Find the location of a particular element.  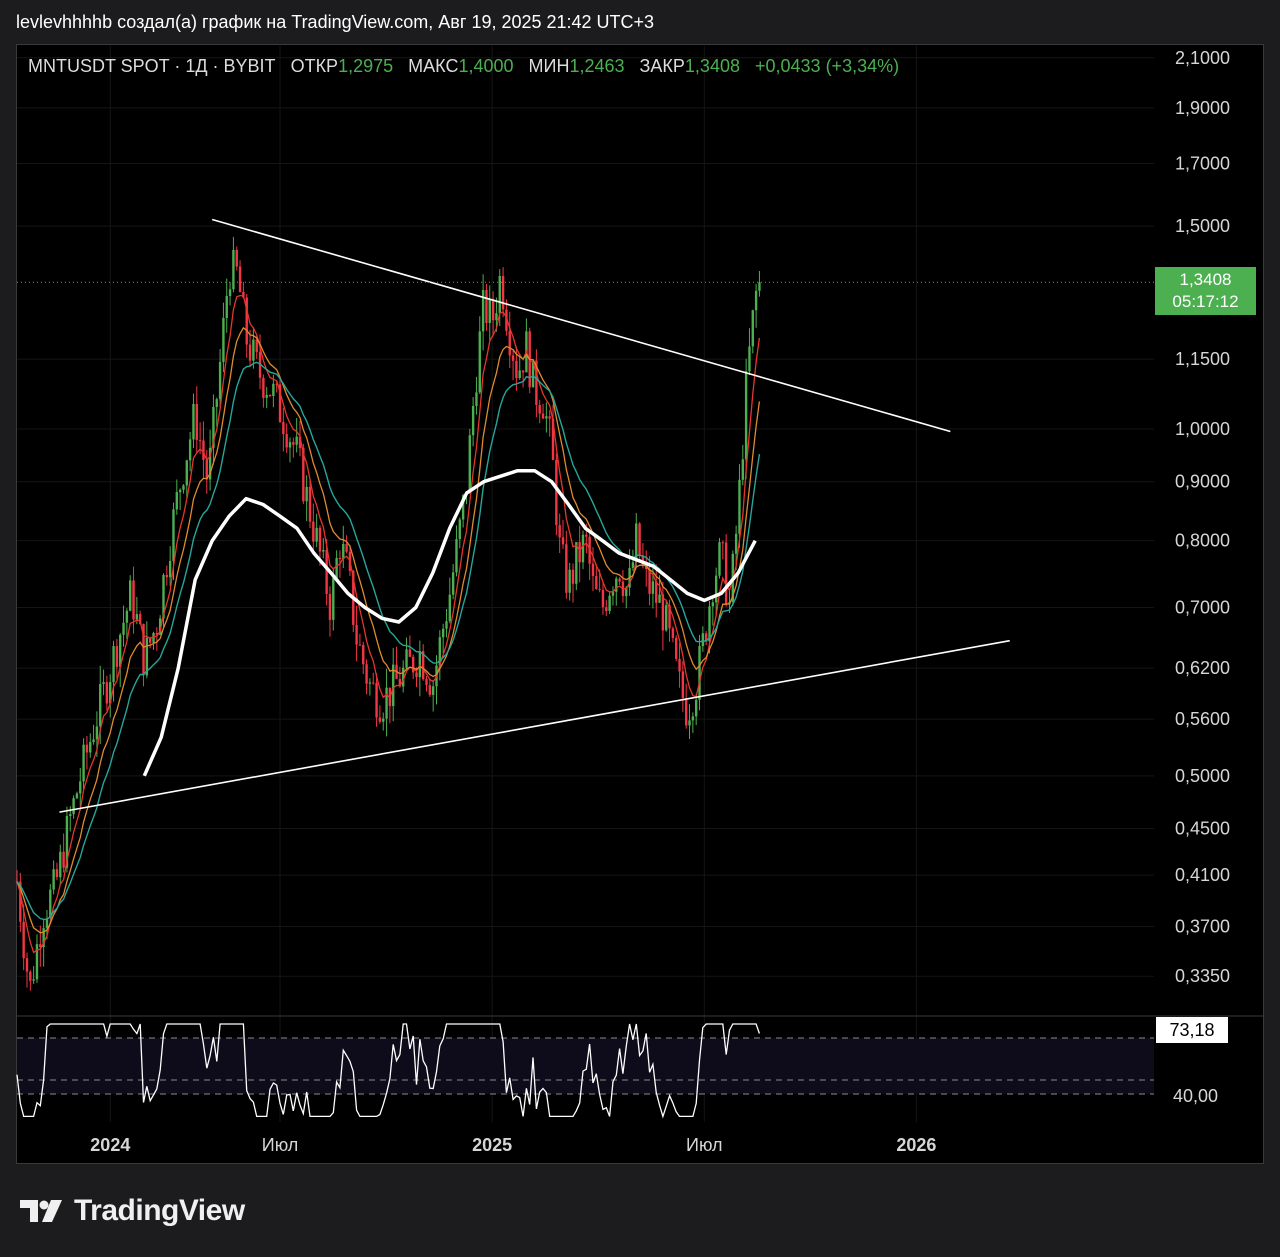

price-axis-tick: 0,3700 is located at coordinates (1202, 926).